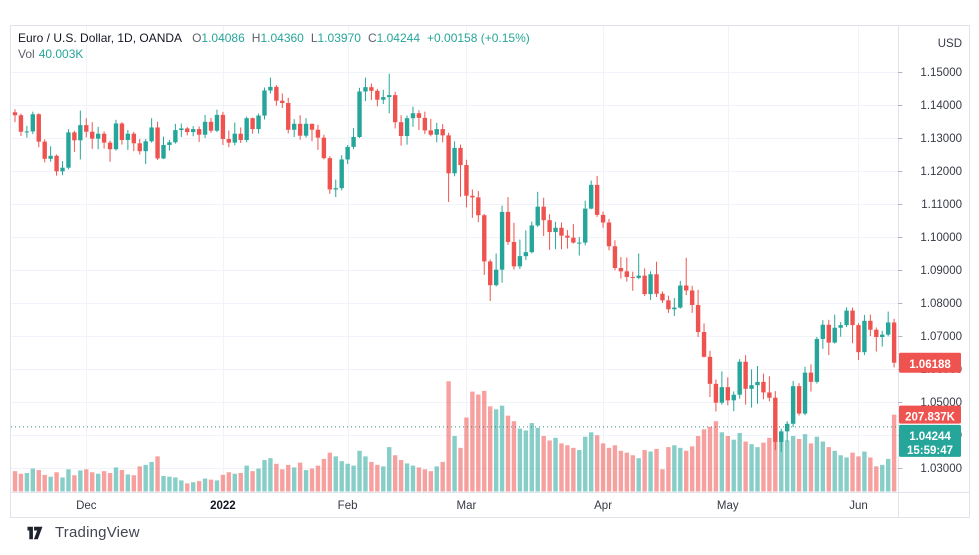  I want to click on svg-text: Jun, so click(858, 506).